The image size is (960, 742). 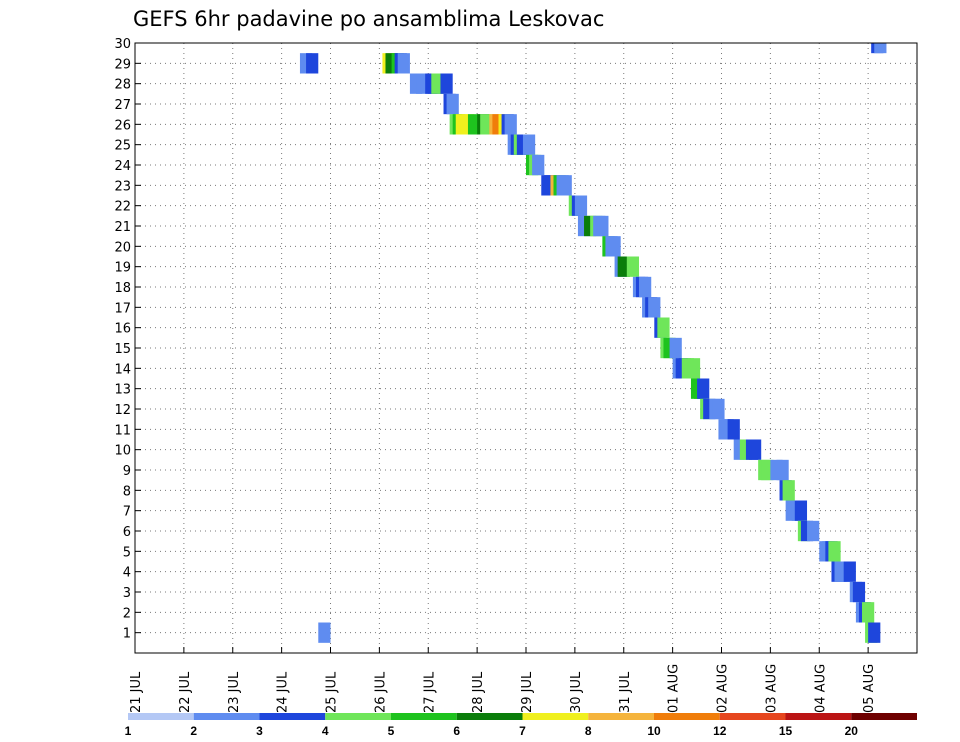 What do you see at coordinates (852, 731) in the screenshot?
I see `legend-label: 20` at bounding box center [852, 731].